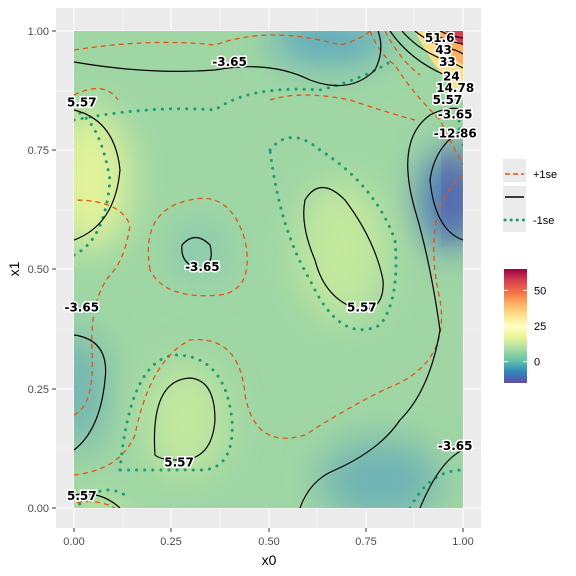  Describe the element at coordinates (515, 326) in the screenshot. I see `colorbar-gradient` at that location.